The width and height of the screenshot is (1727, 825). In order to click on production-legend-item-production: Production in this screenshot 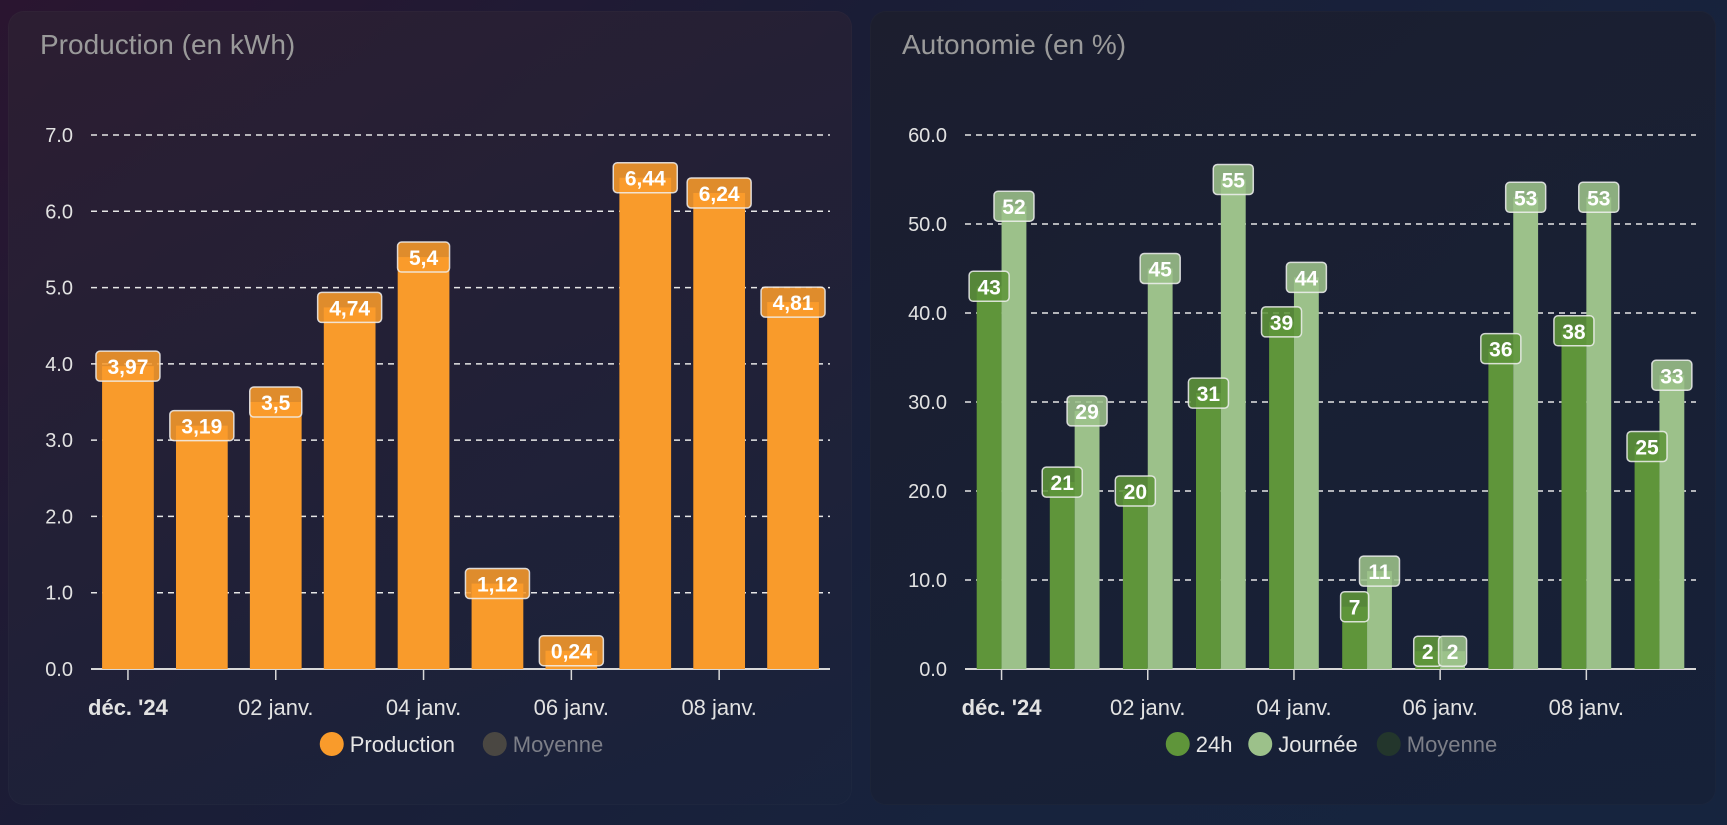, I will do `click(387, 744)`.